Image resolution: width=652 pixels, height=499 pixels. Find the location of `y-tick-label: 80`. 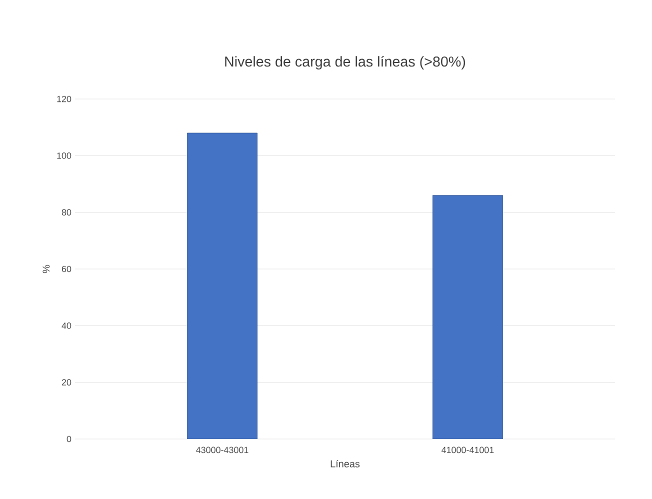

y-tick-label: 80 is located at coordinates (67, 212).